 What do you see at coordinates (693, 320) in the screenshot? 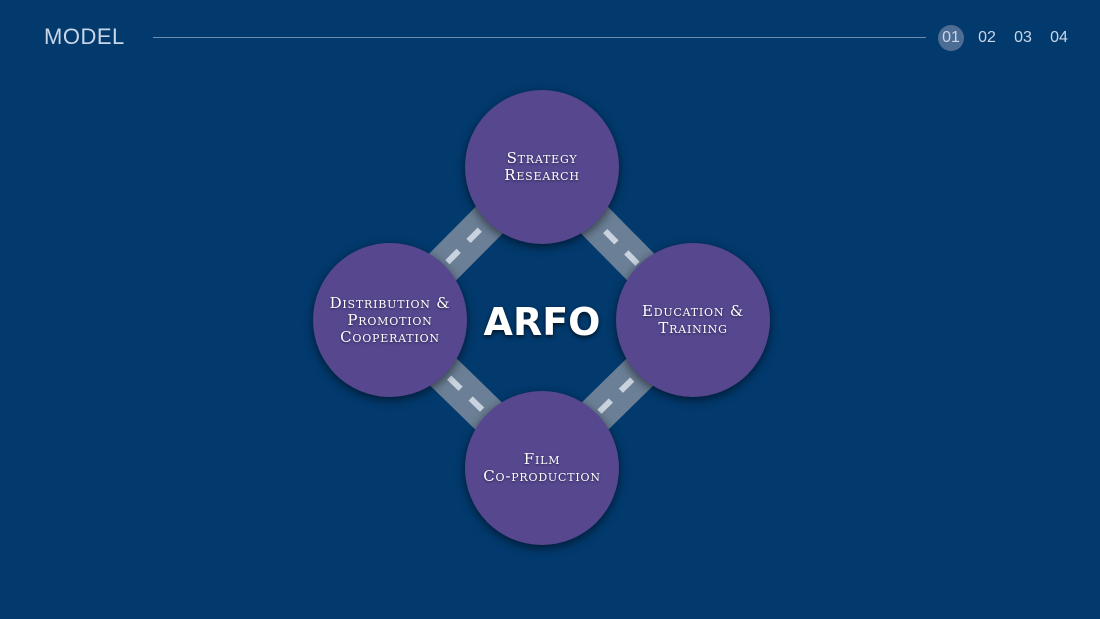
I see `node-education-training: Education & Training` at bounding box center [693, 320].